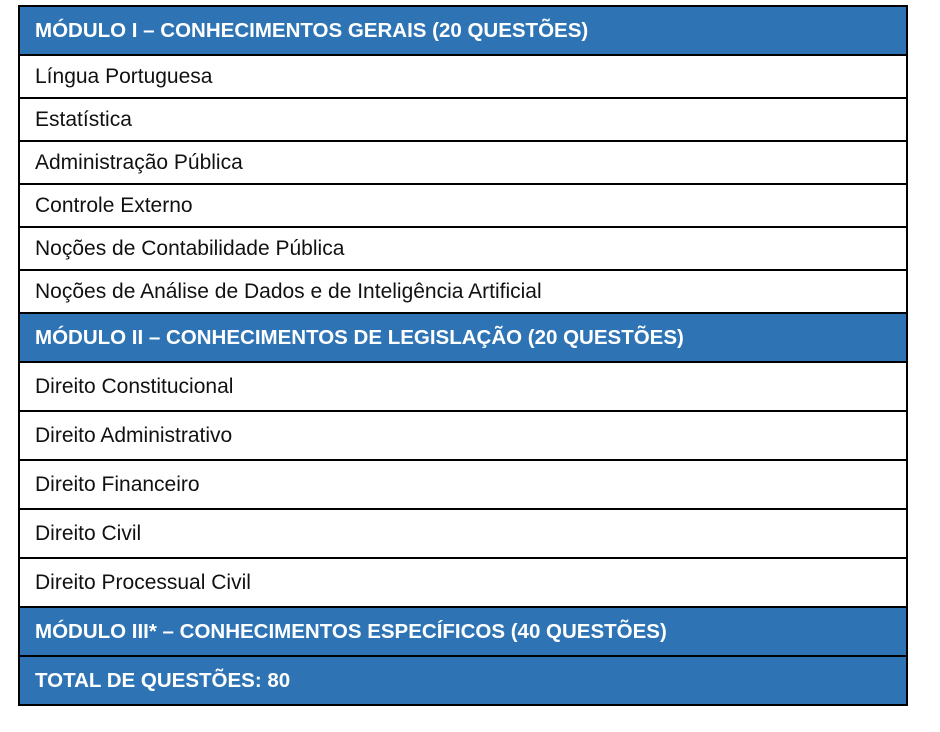 This screenshot has height=732, width=940. I want to click on subject: Direito Civil, so click(463, 533).